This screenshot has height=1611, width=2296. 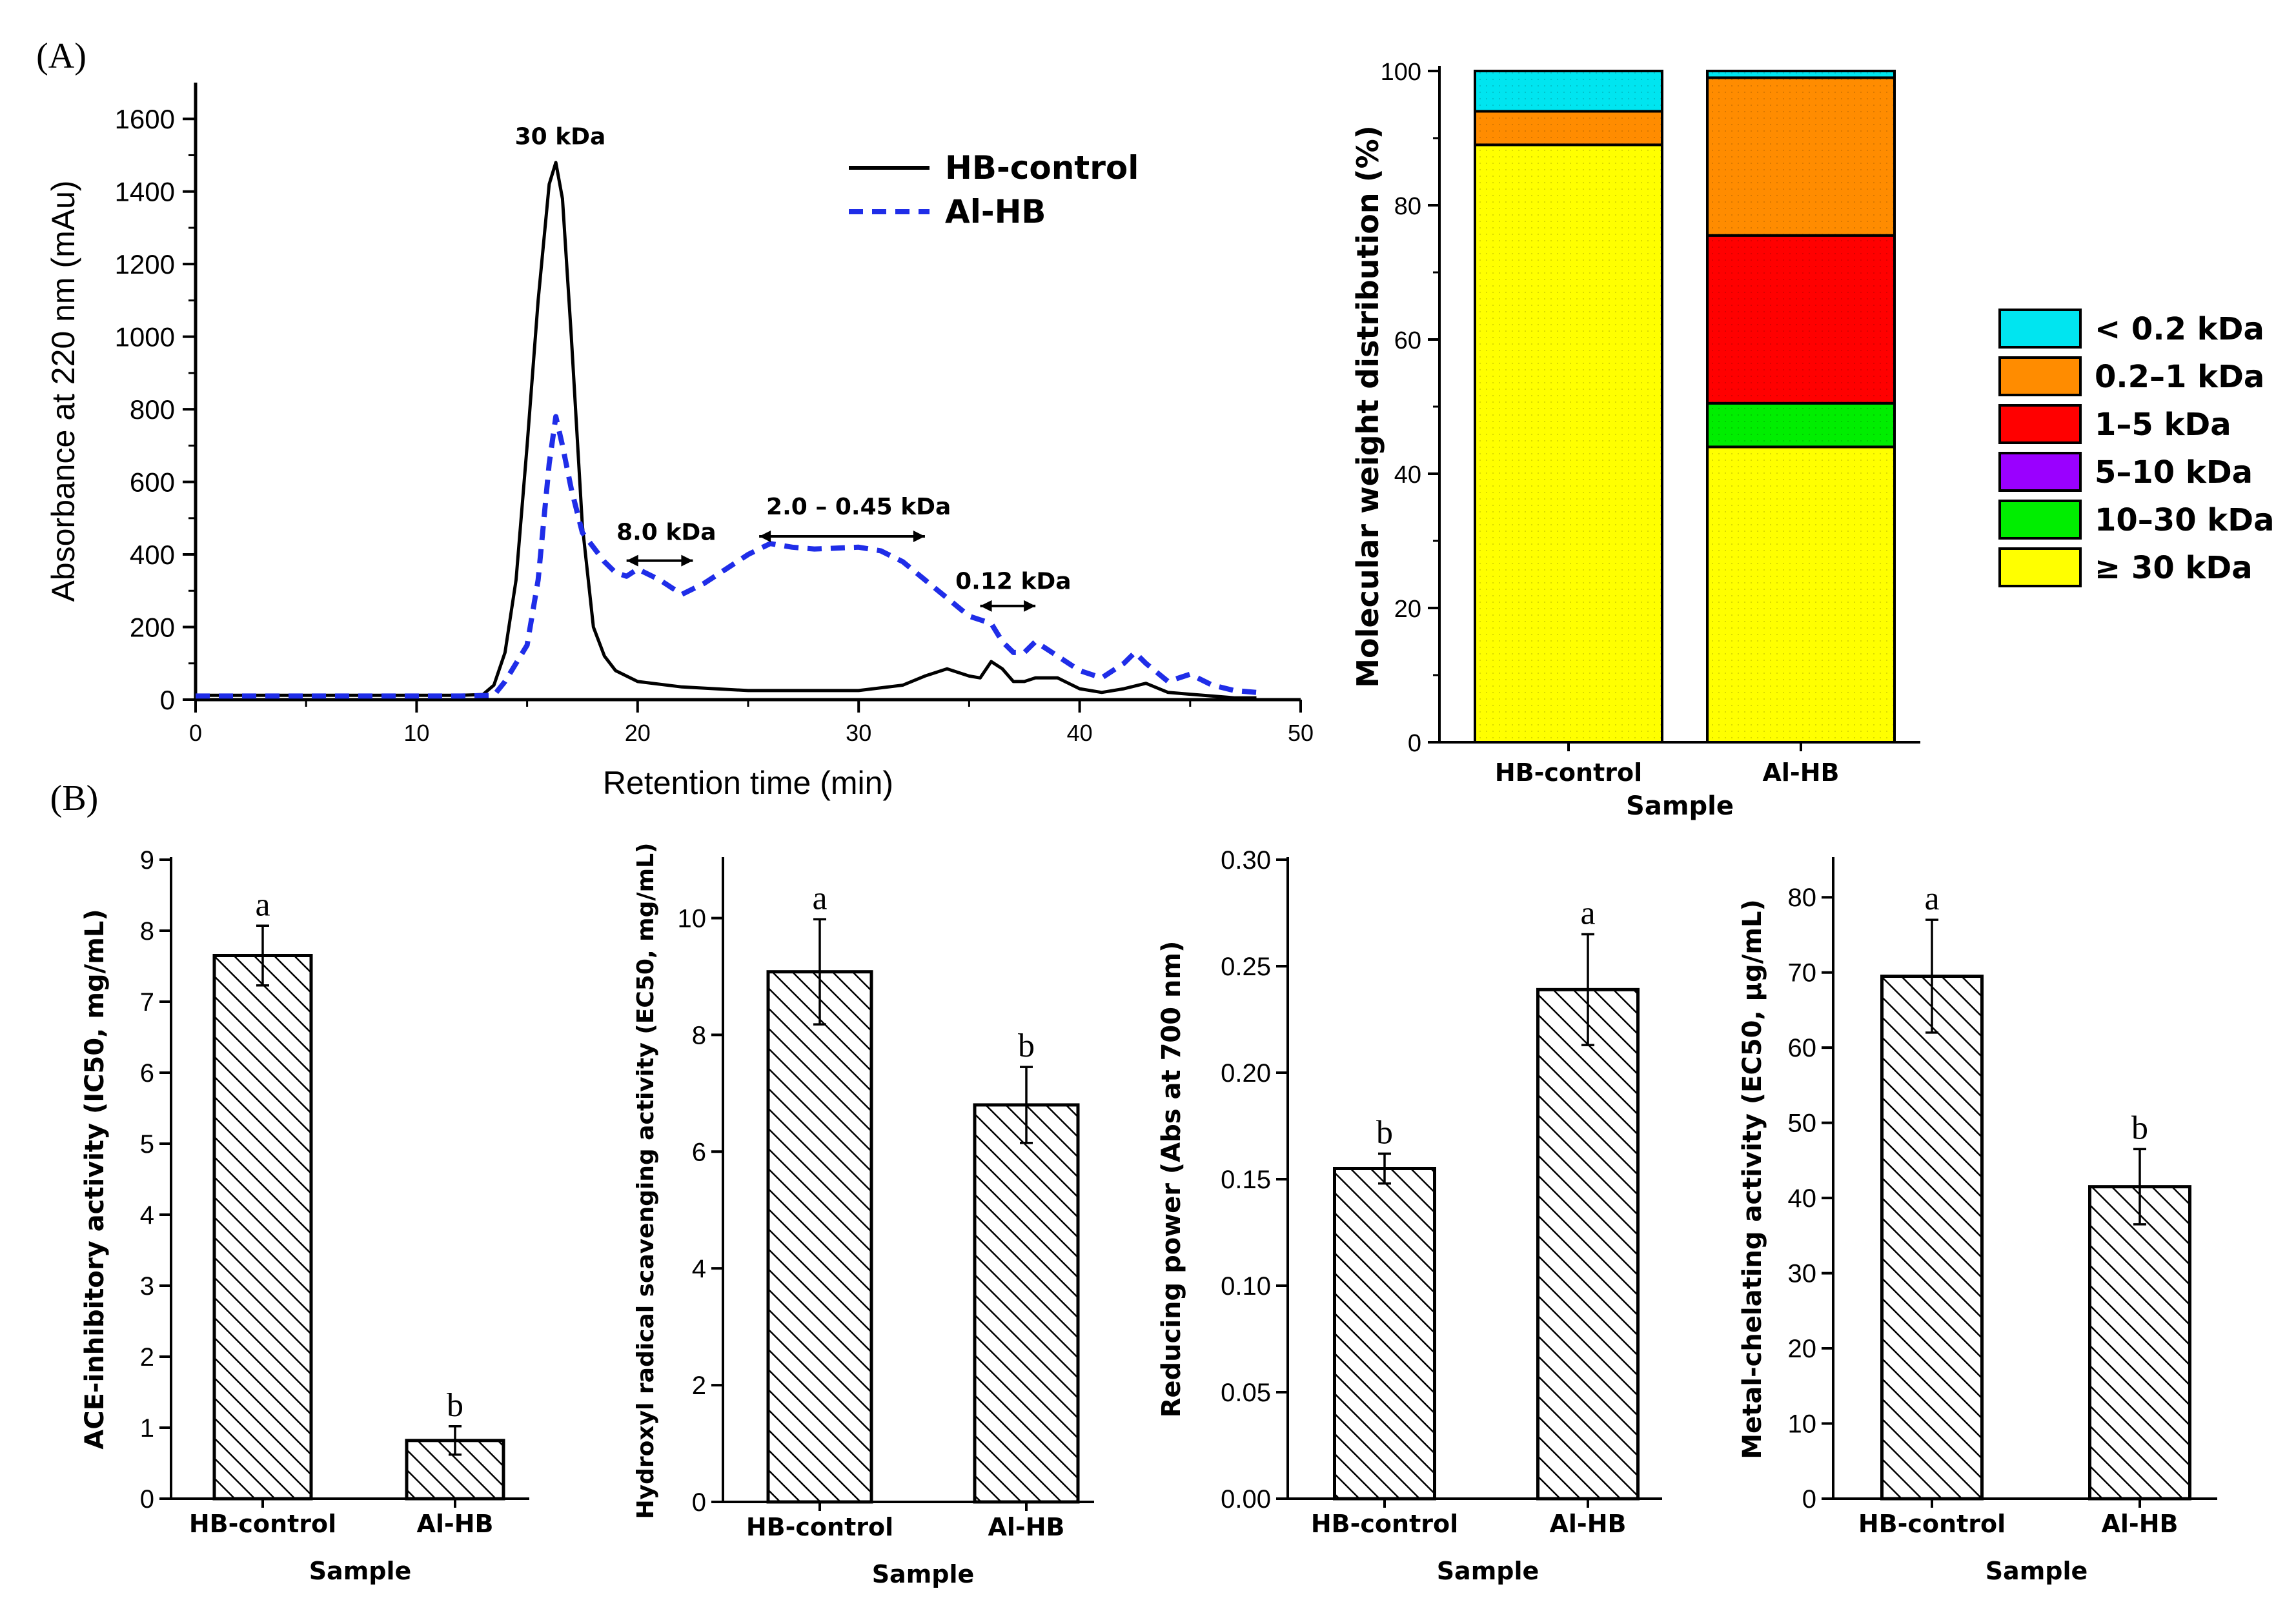 What do you see at coordinates (1246, 1073) in the screenshot?
I see `y-tick-label: 0.20` at bounding box center [1246, 1073].